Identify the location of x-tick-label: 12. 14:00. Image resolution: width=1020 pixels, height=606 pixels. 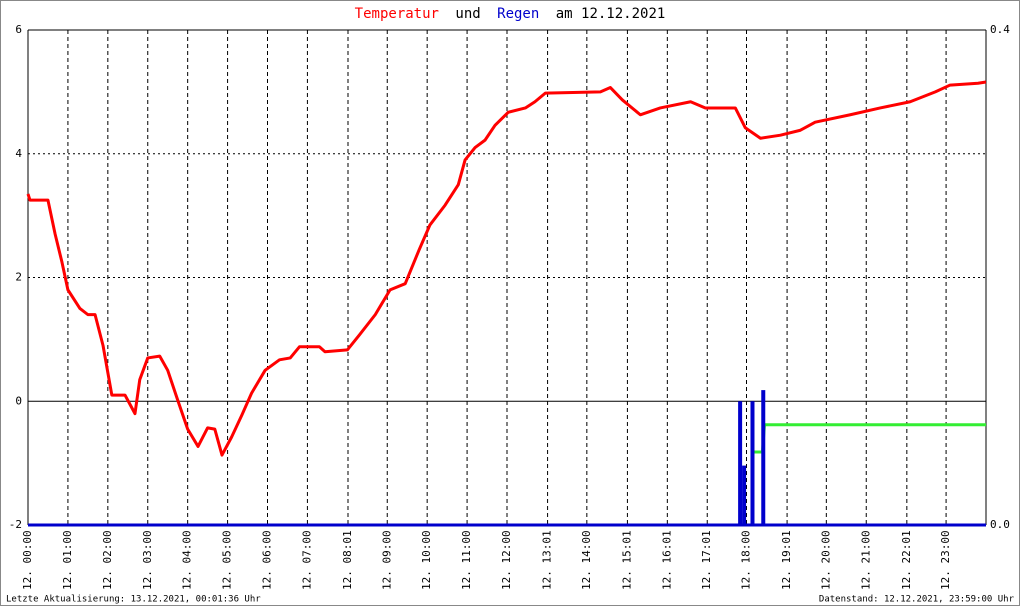
(586, 560).